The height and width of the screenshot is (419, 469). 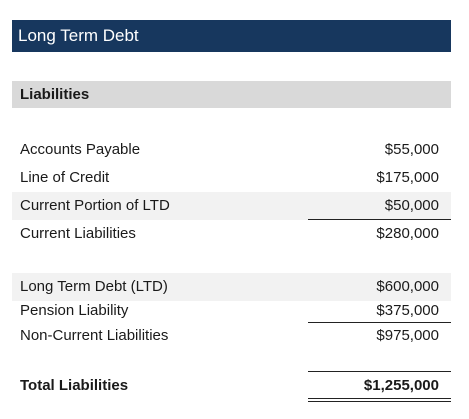 I want to click on table-row-accounts-payable: Accounts Payable $55,000, so click(x=231, y=150).